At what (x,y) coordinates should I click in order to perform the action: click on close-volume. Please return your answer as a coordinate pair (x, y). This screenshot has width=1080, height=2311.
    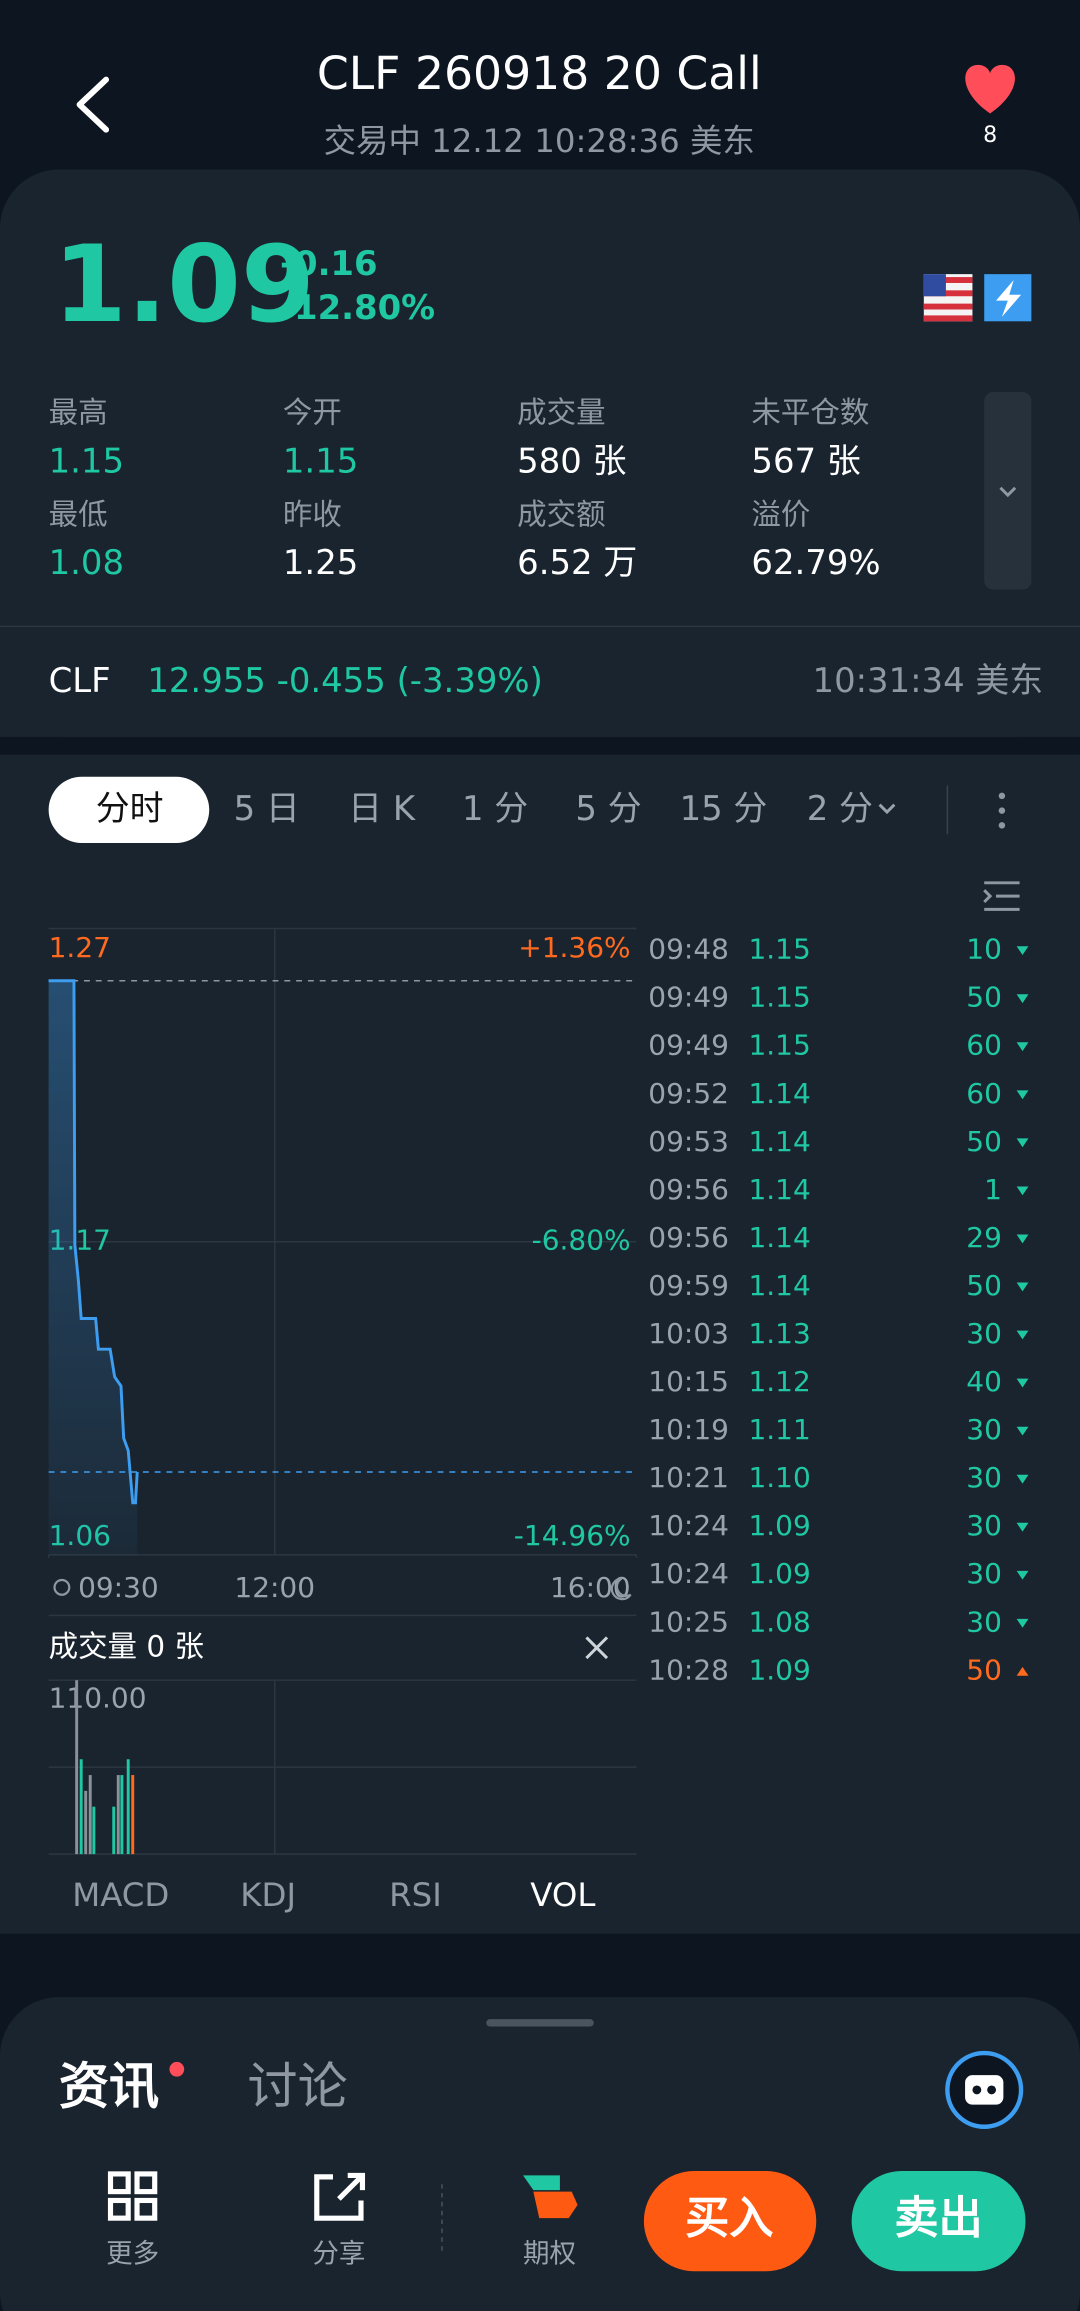
    Looking at the image, I should click on (597, 1648).